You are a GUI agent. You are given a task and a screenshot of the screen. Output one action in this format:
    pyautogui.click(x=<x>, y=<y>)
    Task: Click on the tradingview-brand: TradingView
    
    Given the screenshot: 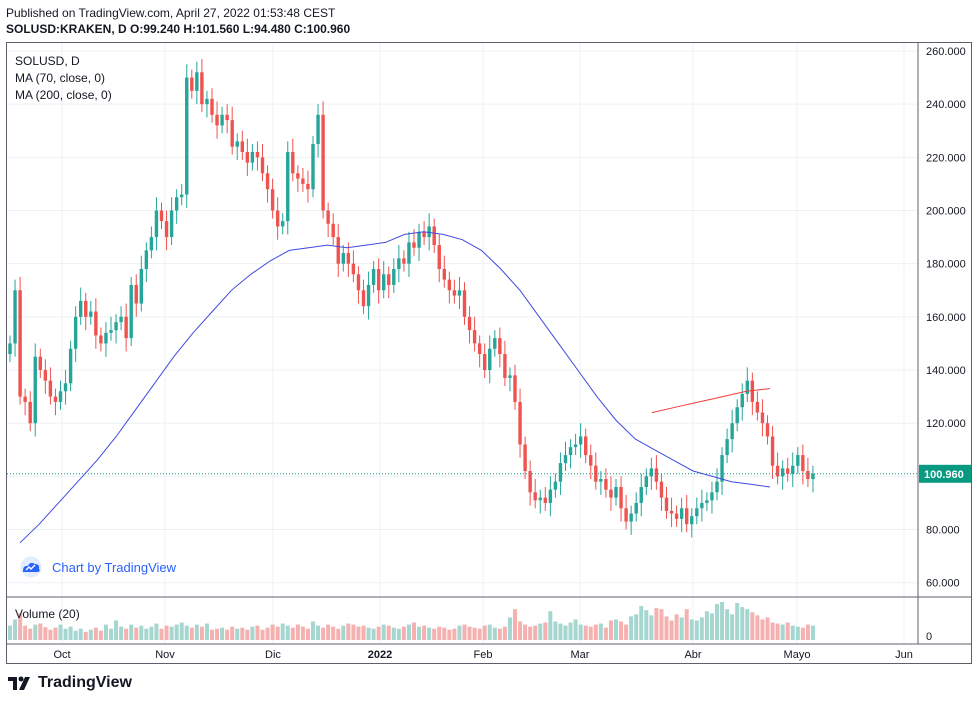 What is the action you would take?
    pyautogui.click(x=70, y=683)
    